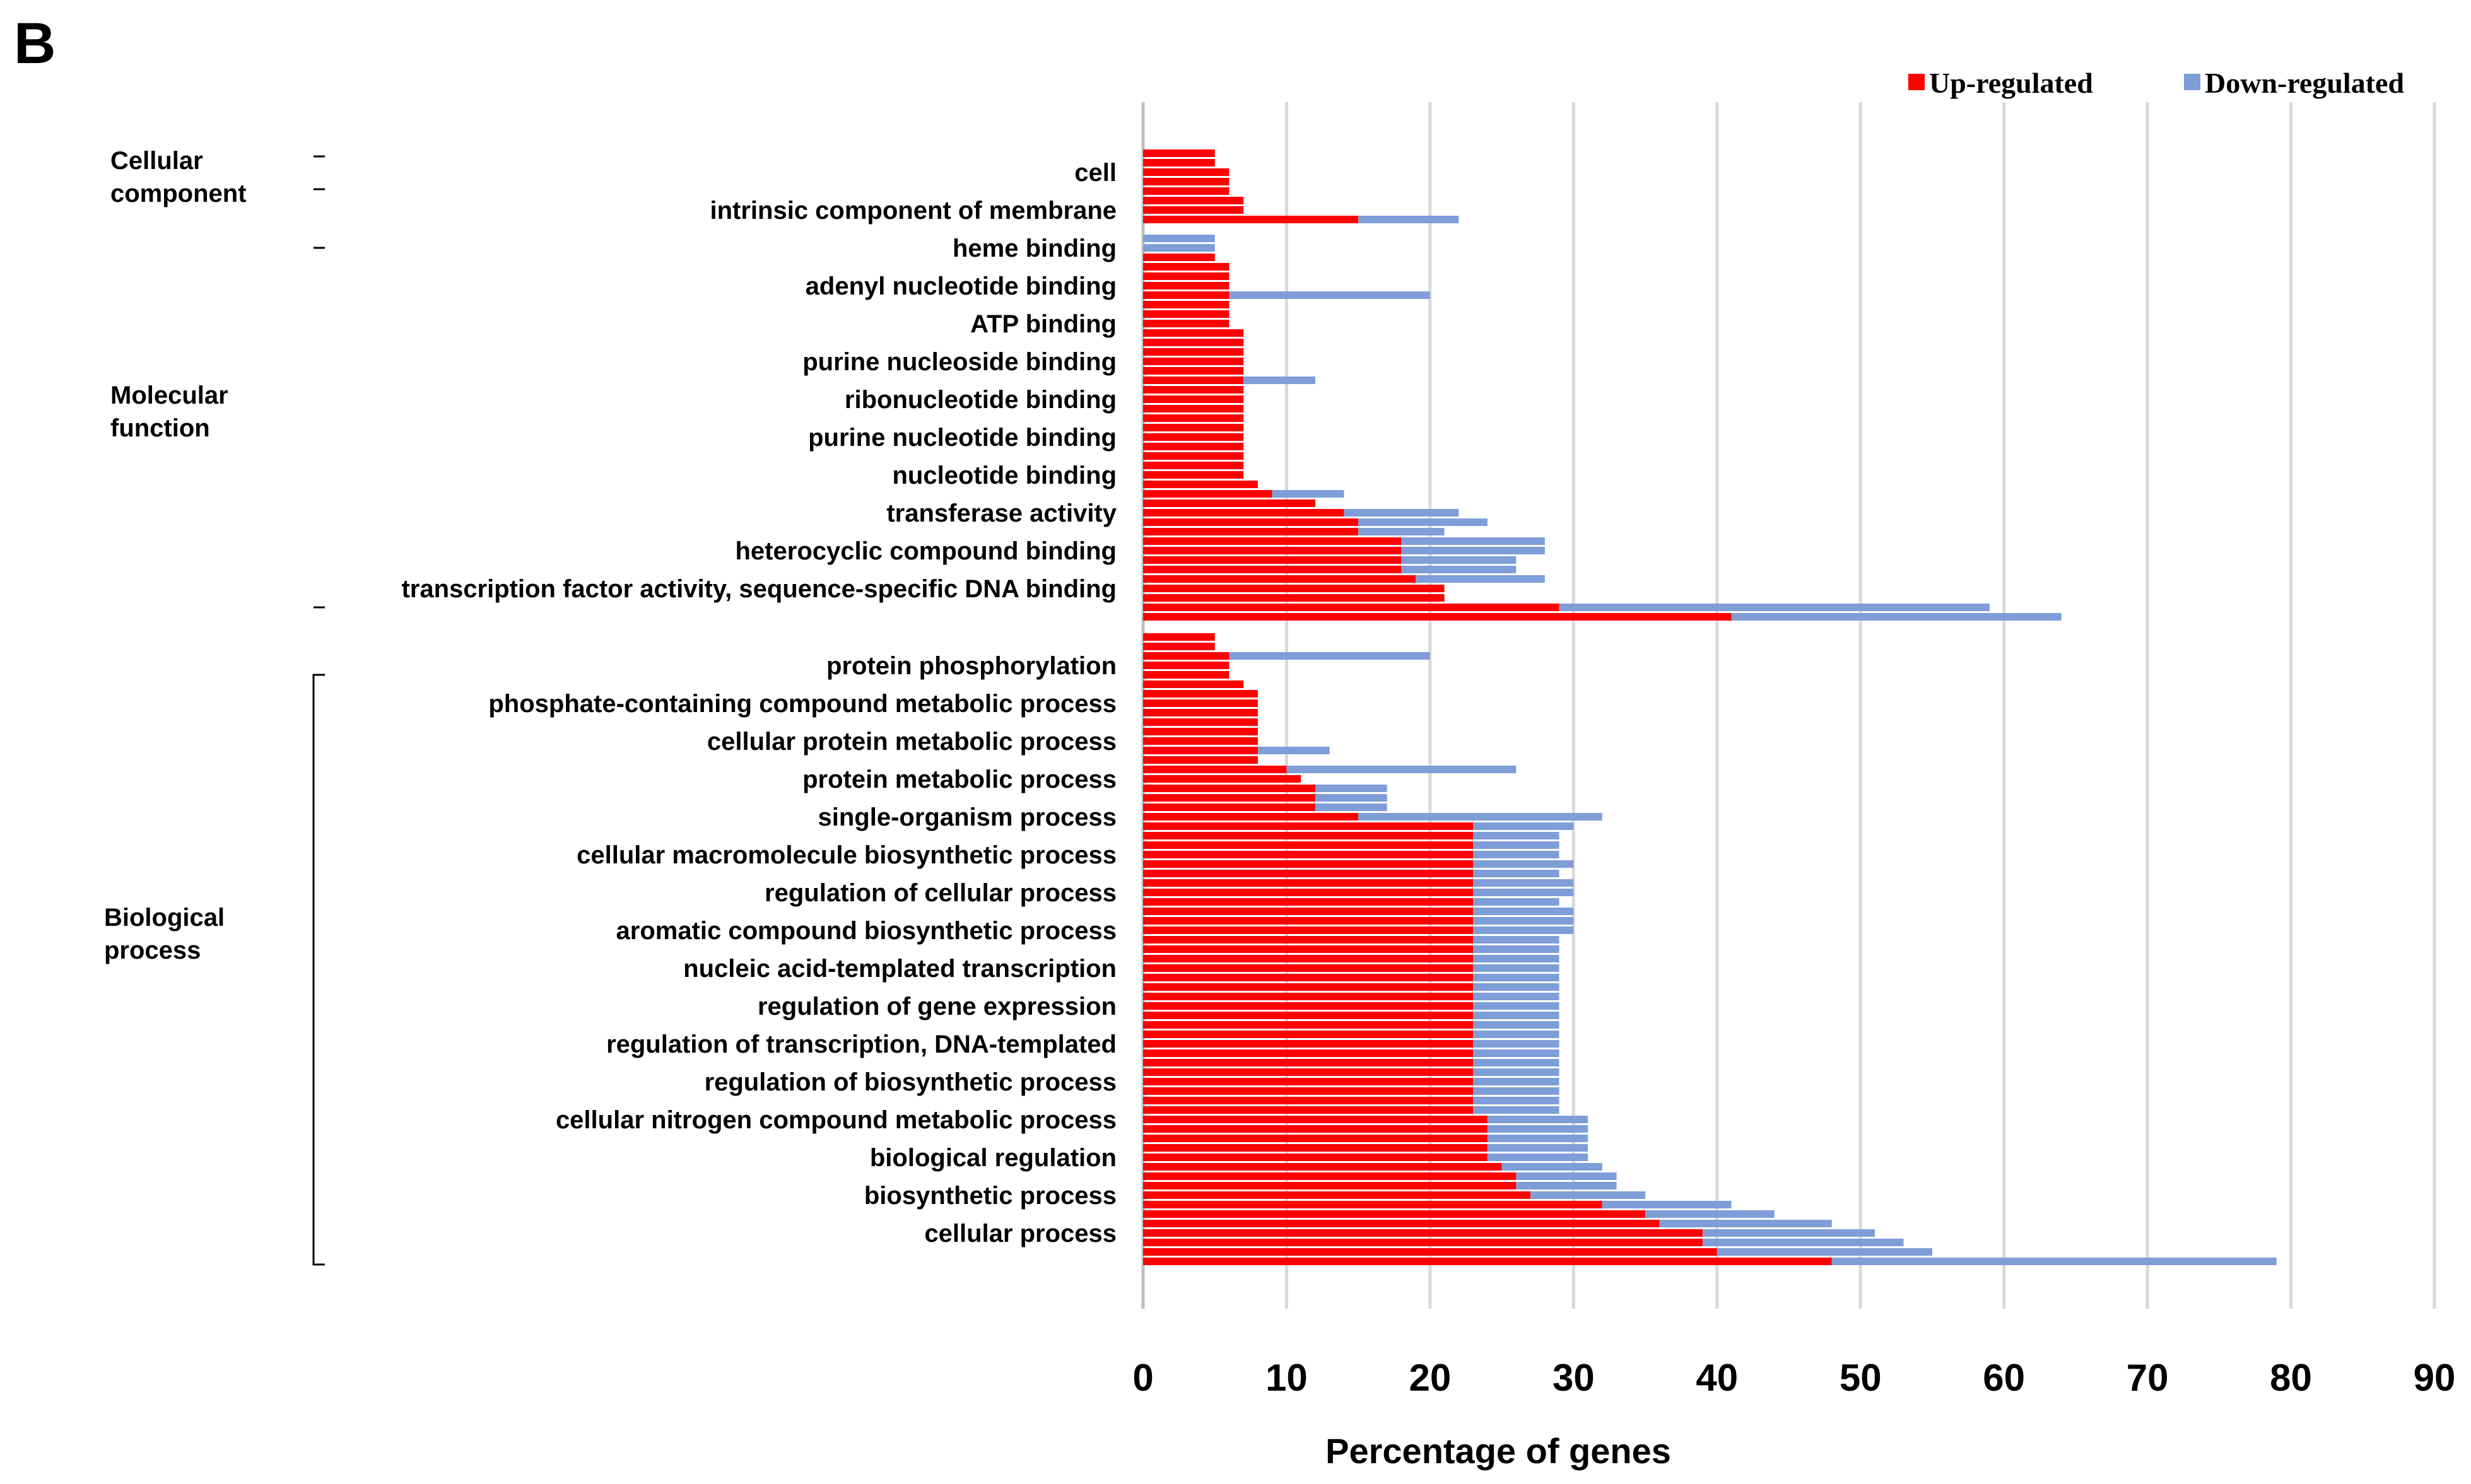  What do you see at coordinates (1916, 82) in the screenshot?
I see `legend-swatch-up` at bounding box center [1916, 82].